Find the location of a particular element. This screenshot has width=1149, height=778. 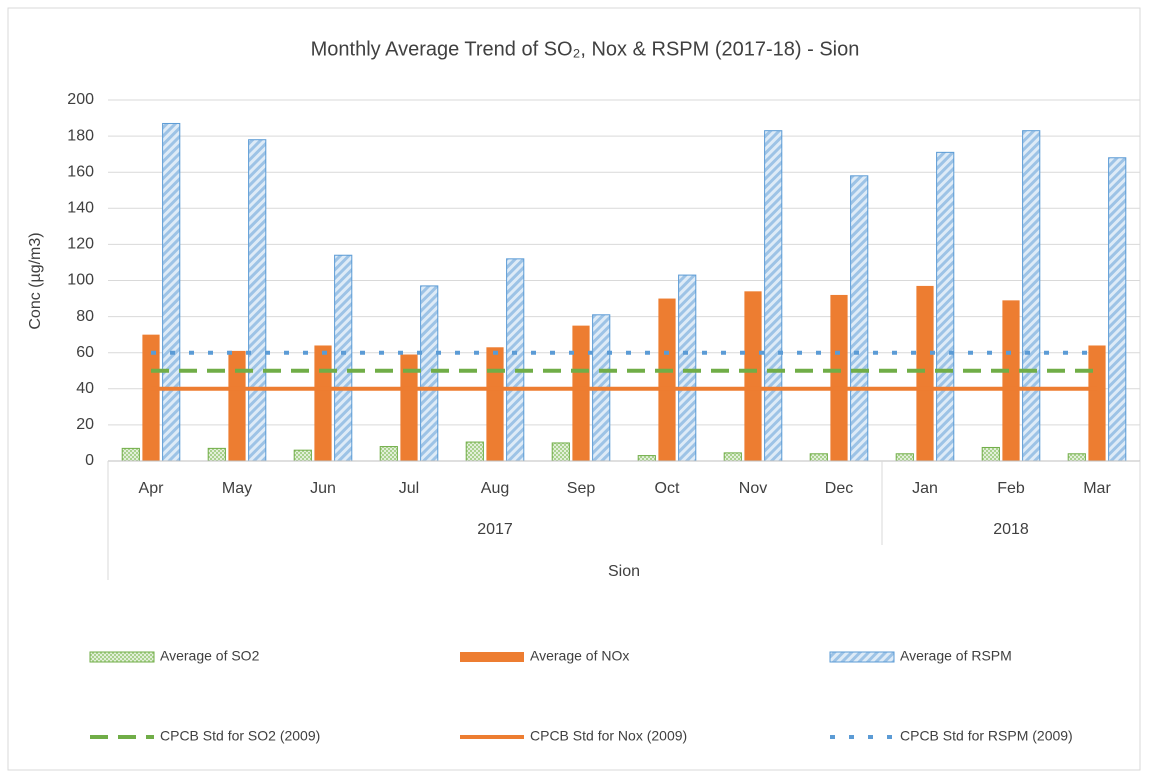

x-tick-label: May is located at coordinates (237, 488).